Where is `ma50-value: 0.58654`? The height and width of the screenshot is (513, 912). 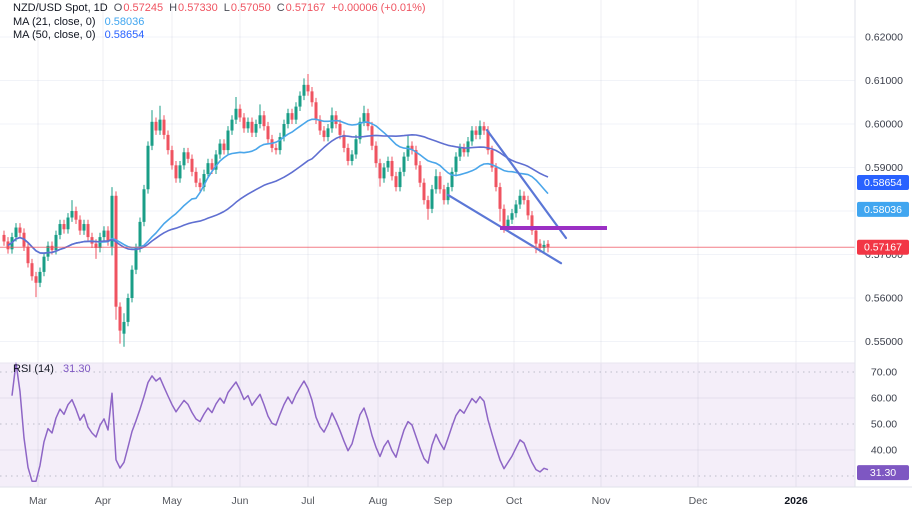 ma50-value: 0.58654 is located at coordinates (124, 35).